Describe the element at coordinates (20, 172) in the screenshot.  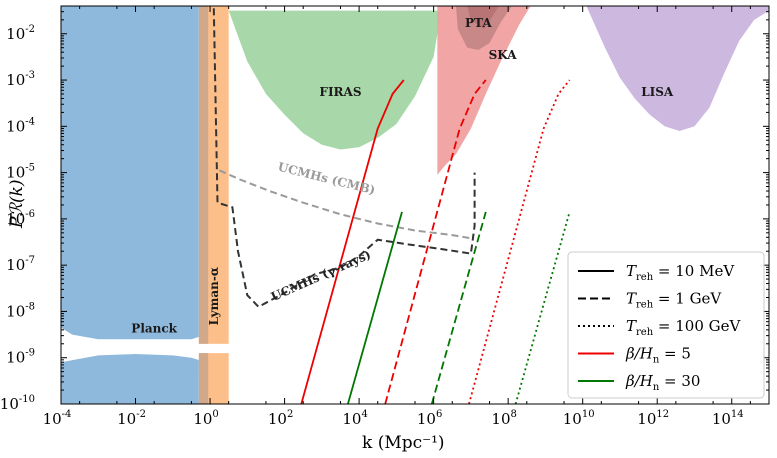
I see `y-tick-label: 10⁻⁵` at that location.